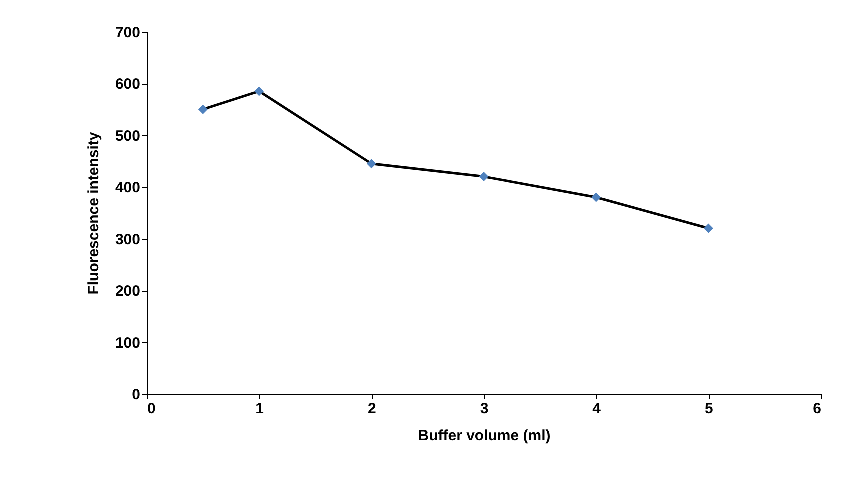 The width and height of the screenshot is (845, 488). Describe the element at coordinates (817, 409) in the screenshot. I see `x-tick-label: 6` at that location.